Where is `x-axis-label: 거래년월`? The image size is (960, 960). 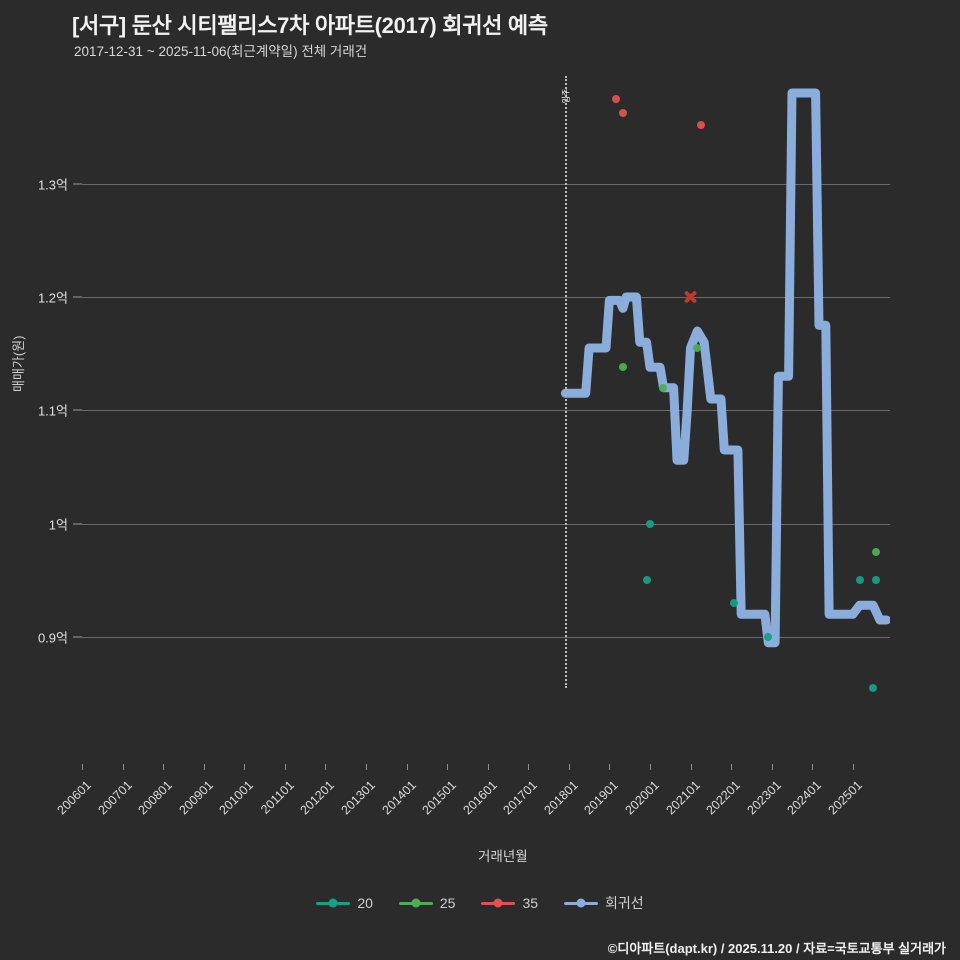
x-axis-label: 거래년월 is located at coordinates (503, 856).